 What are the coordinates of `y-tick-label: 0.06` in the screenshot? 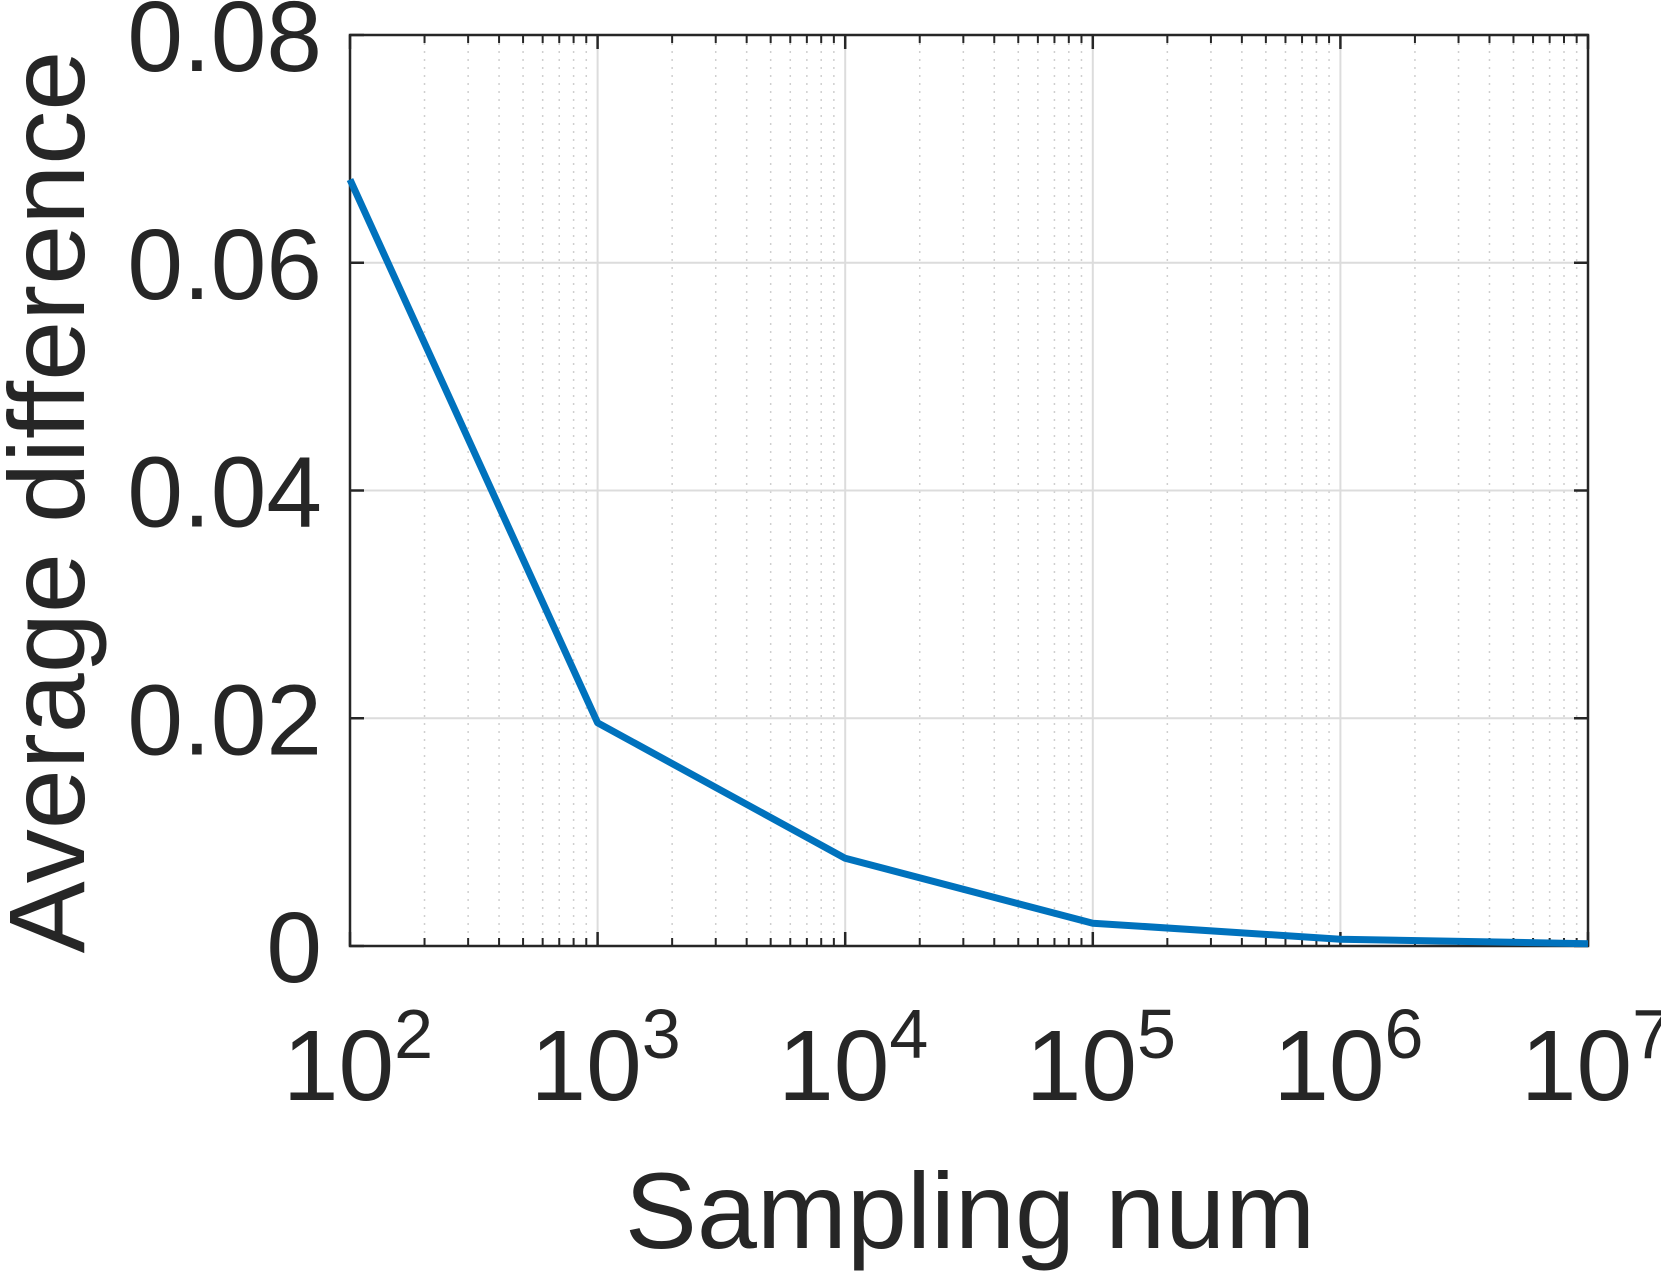 It's located at (224, 265).